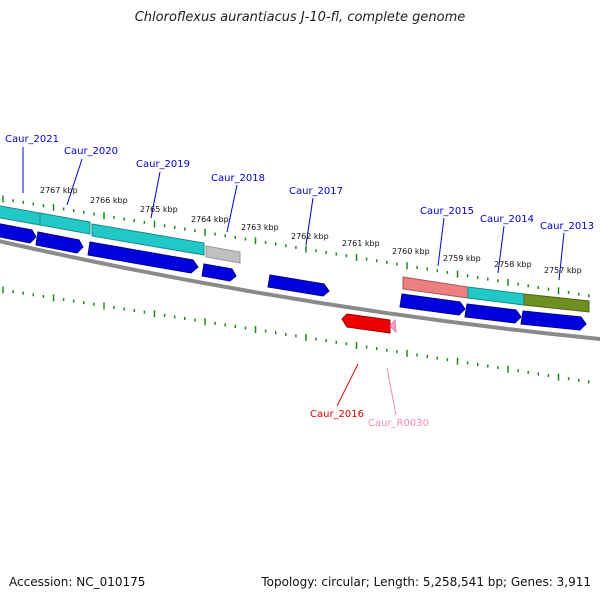 The height and width of the screenshot is (600, 600). I want to click on scale-label: 2763 kbp, so click(260, 227).